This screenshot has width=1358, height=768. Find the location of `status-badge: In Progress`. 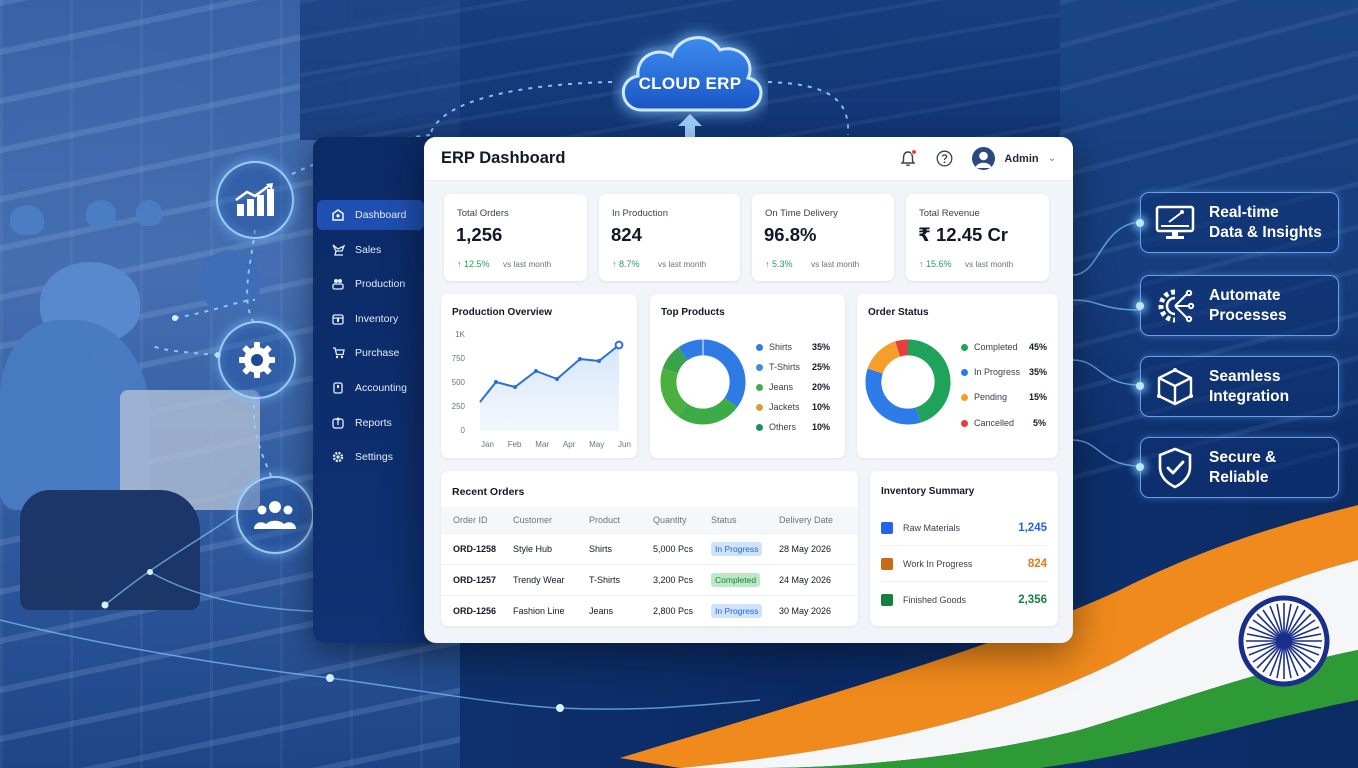

status-badge: In Progress is located at coordinates (737, 548).